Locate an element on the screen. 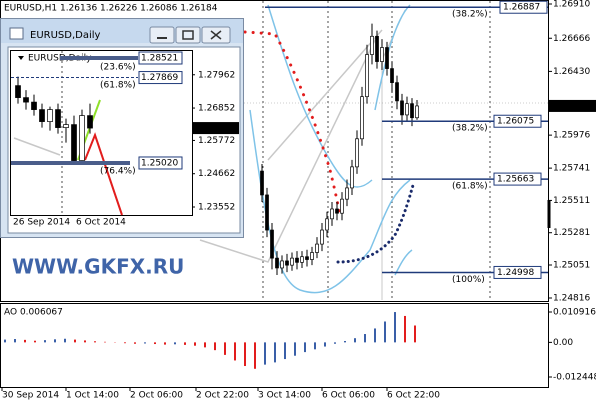  inset-level-label: 1.25020 is located at coordinates (159, 163).